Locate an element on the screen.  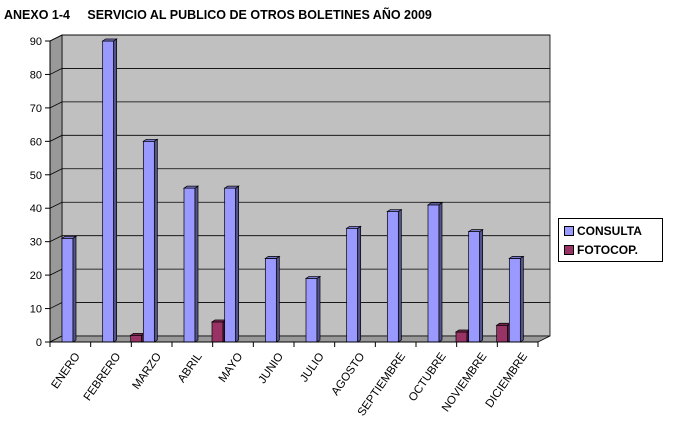
bar-consulta-abril-front is located at coordinates (189, 265).